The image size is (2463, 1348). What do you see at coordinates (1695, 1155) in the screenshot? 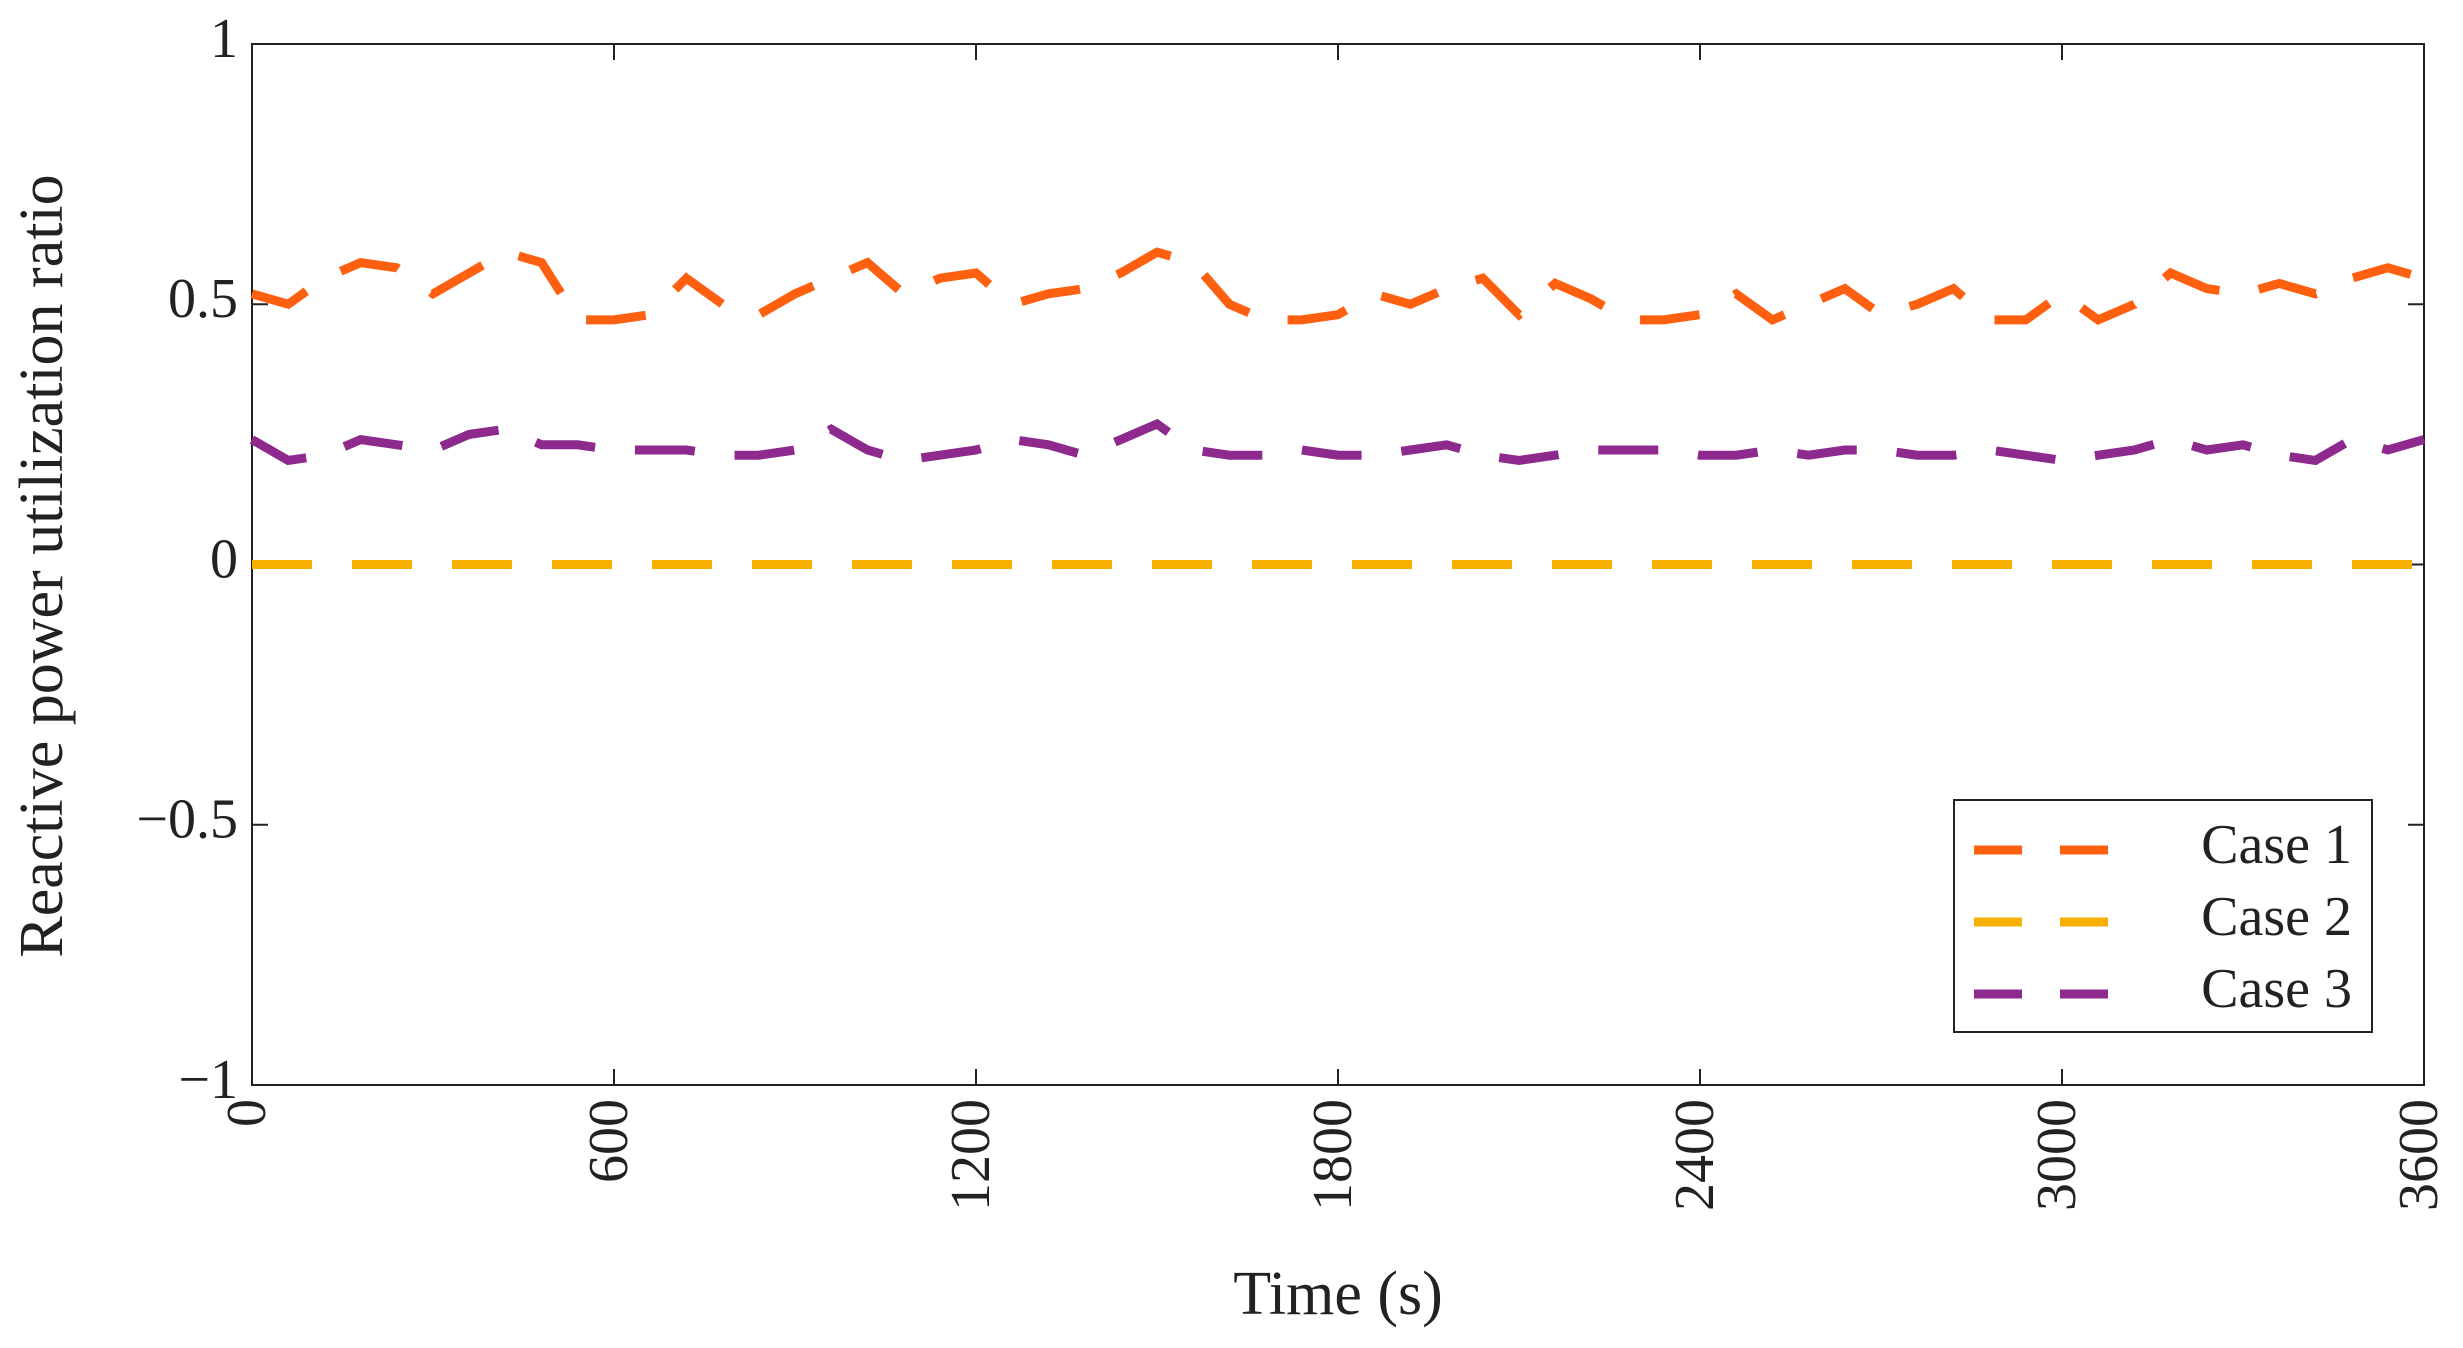
I see `x-tick-label: 2400` at bounding box center [1695, 1155].